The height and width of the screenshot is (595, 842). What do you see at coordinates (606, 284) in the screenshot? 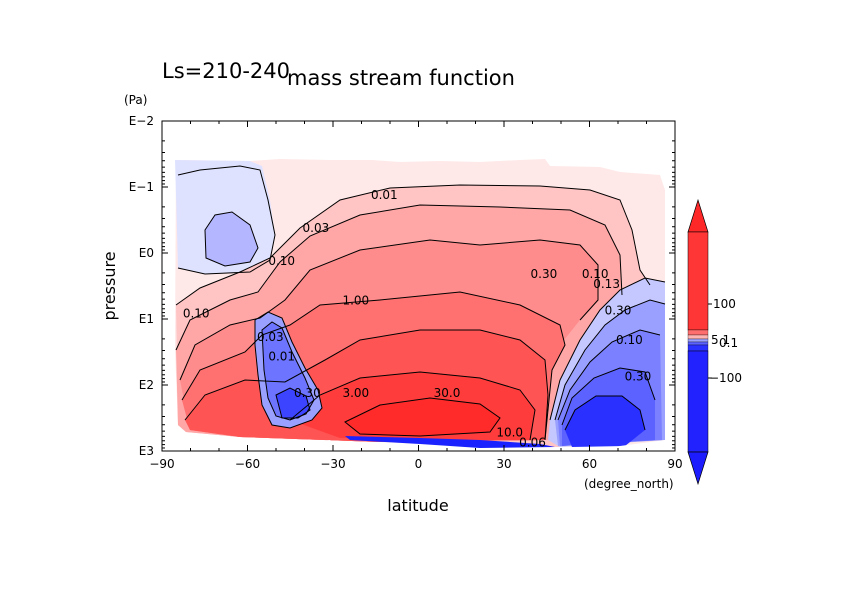
I see `contour-label: 0.13` at bounding box center [606, 284].